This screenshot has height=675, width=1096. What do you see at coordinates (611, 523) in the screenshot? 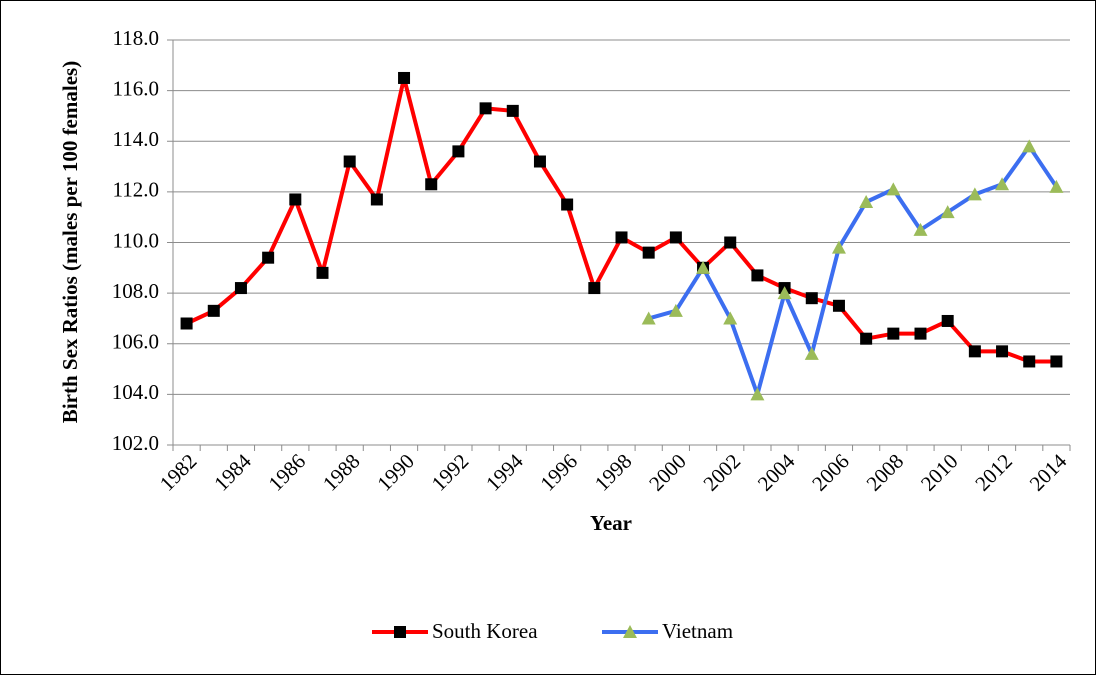
I see `x-axis-label: Year` at bounding box center [611, 523].